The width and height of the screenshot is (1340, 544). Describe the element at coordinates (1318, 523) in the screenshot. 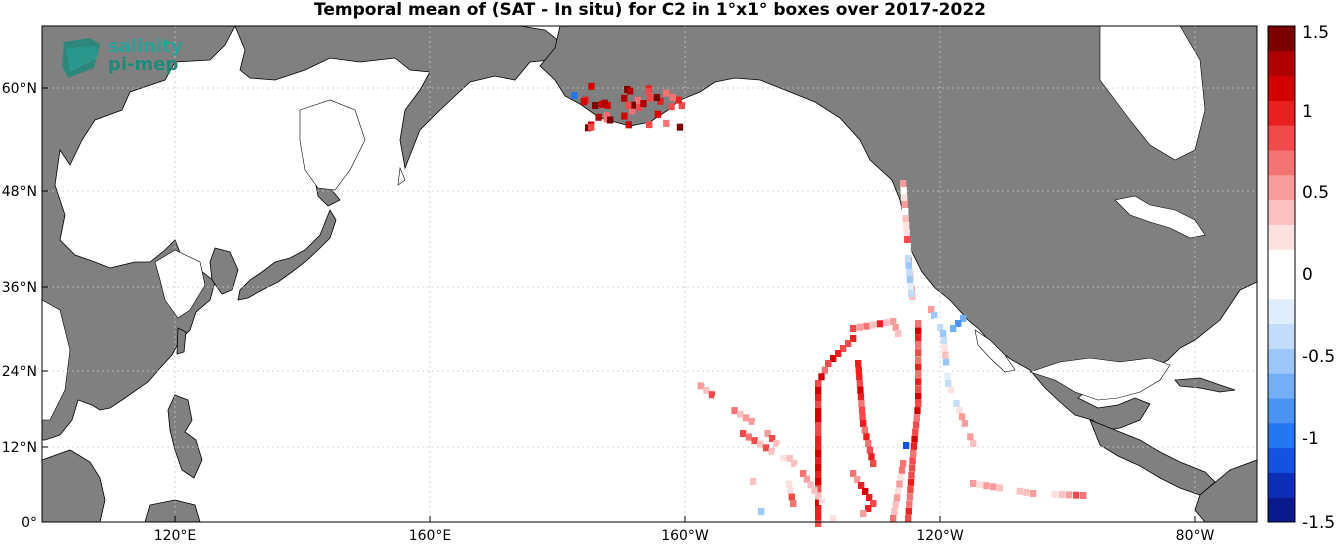

I see `colorbar-label: -1.5` at that location.